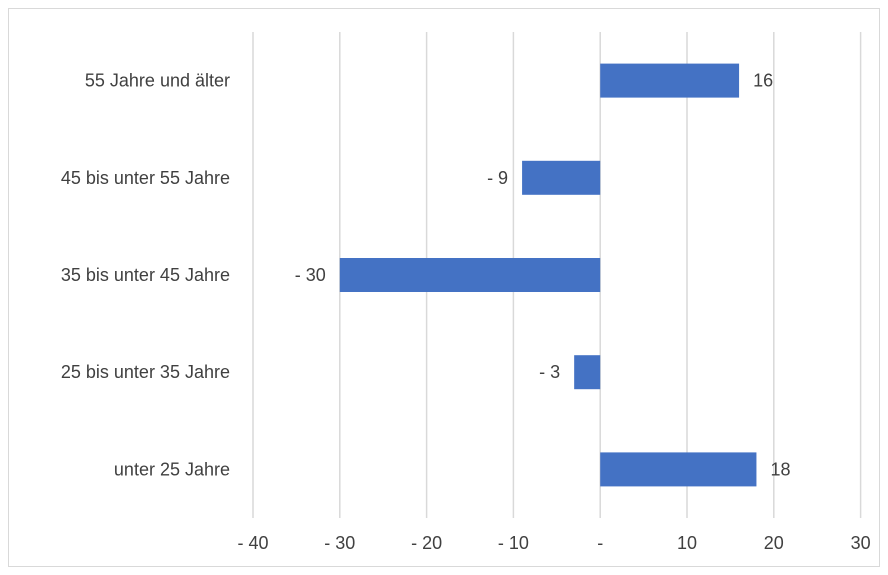  I want to click on data-label: - 30, so click(310, 275).